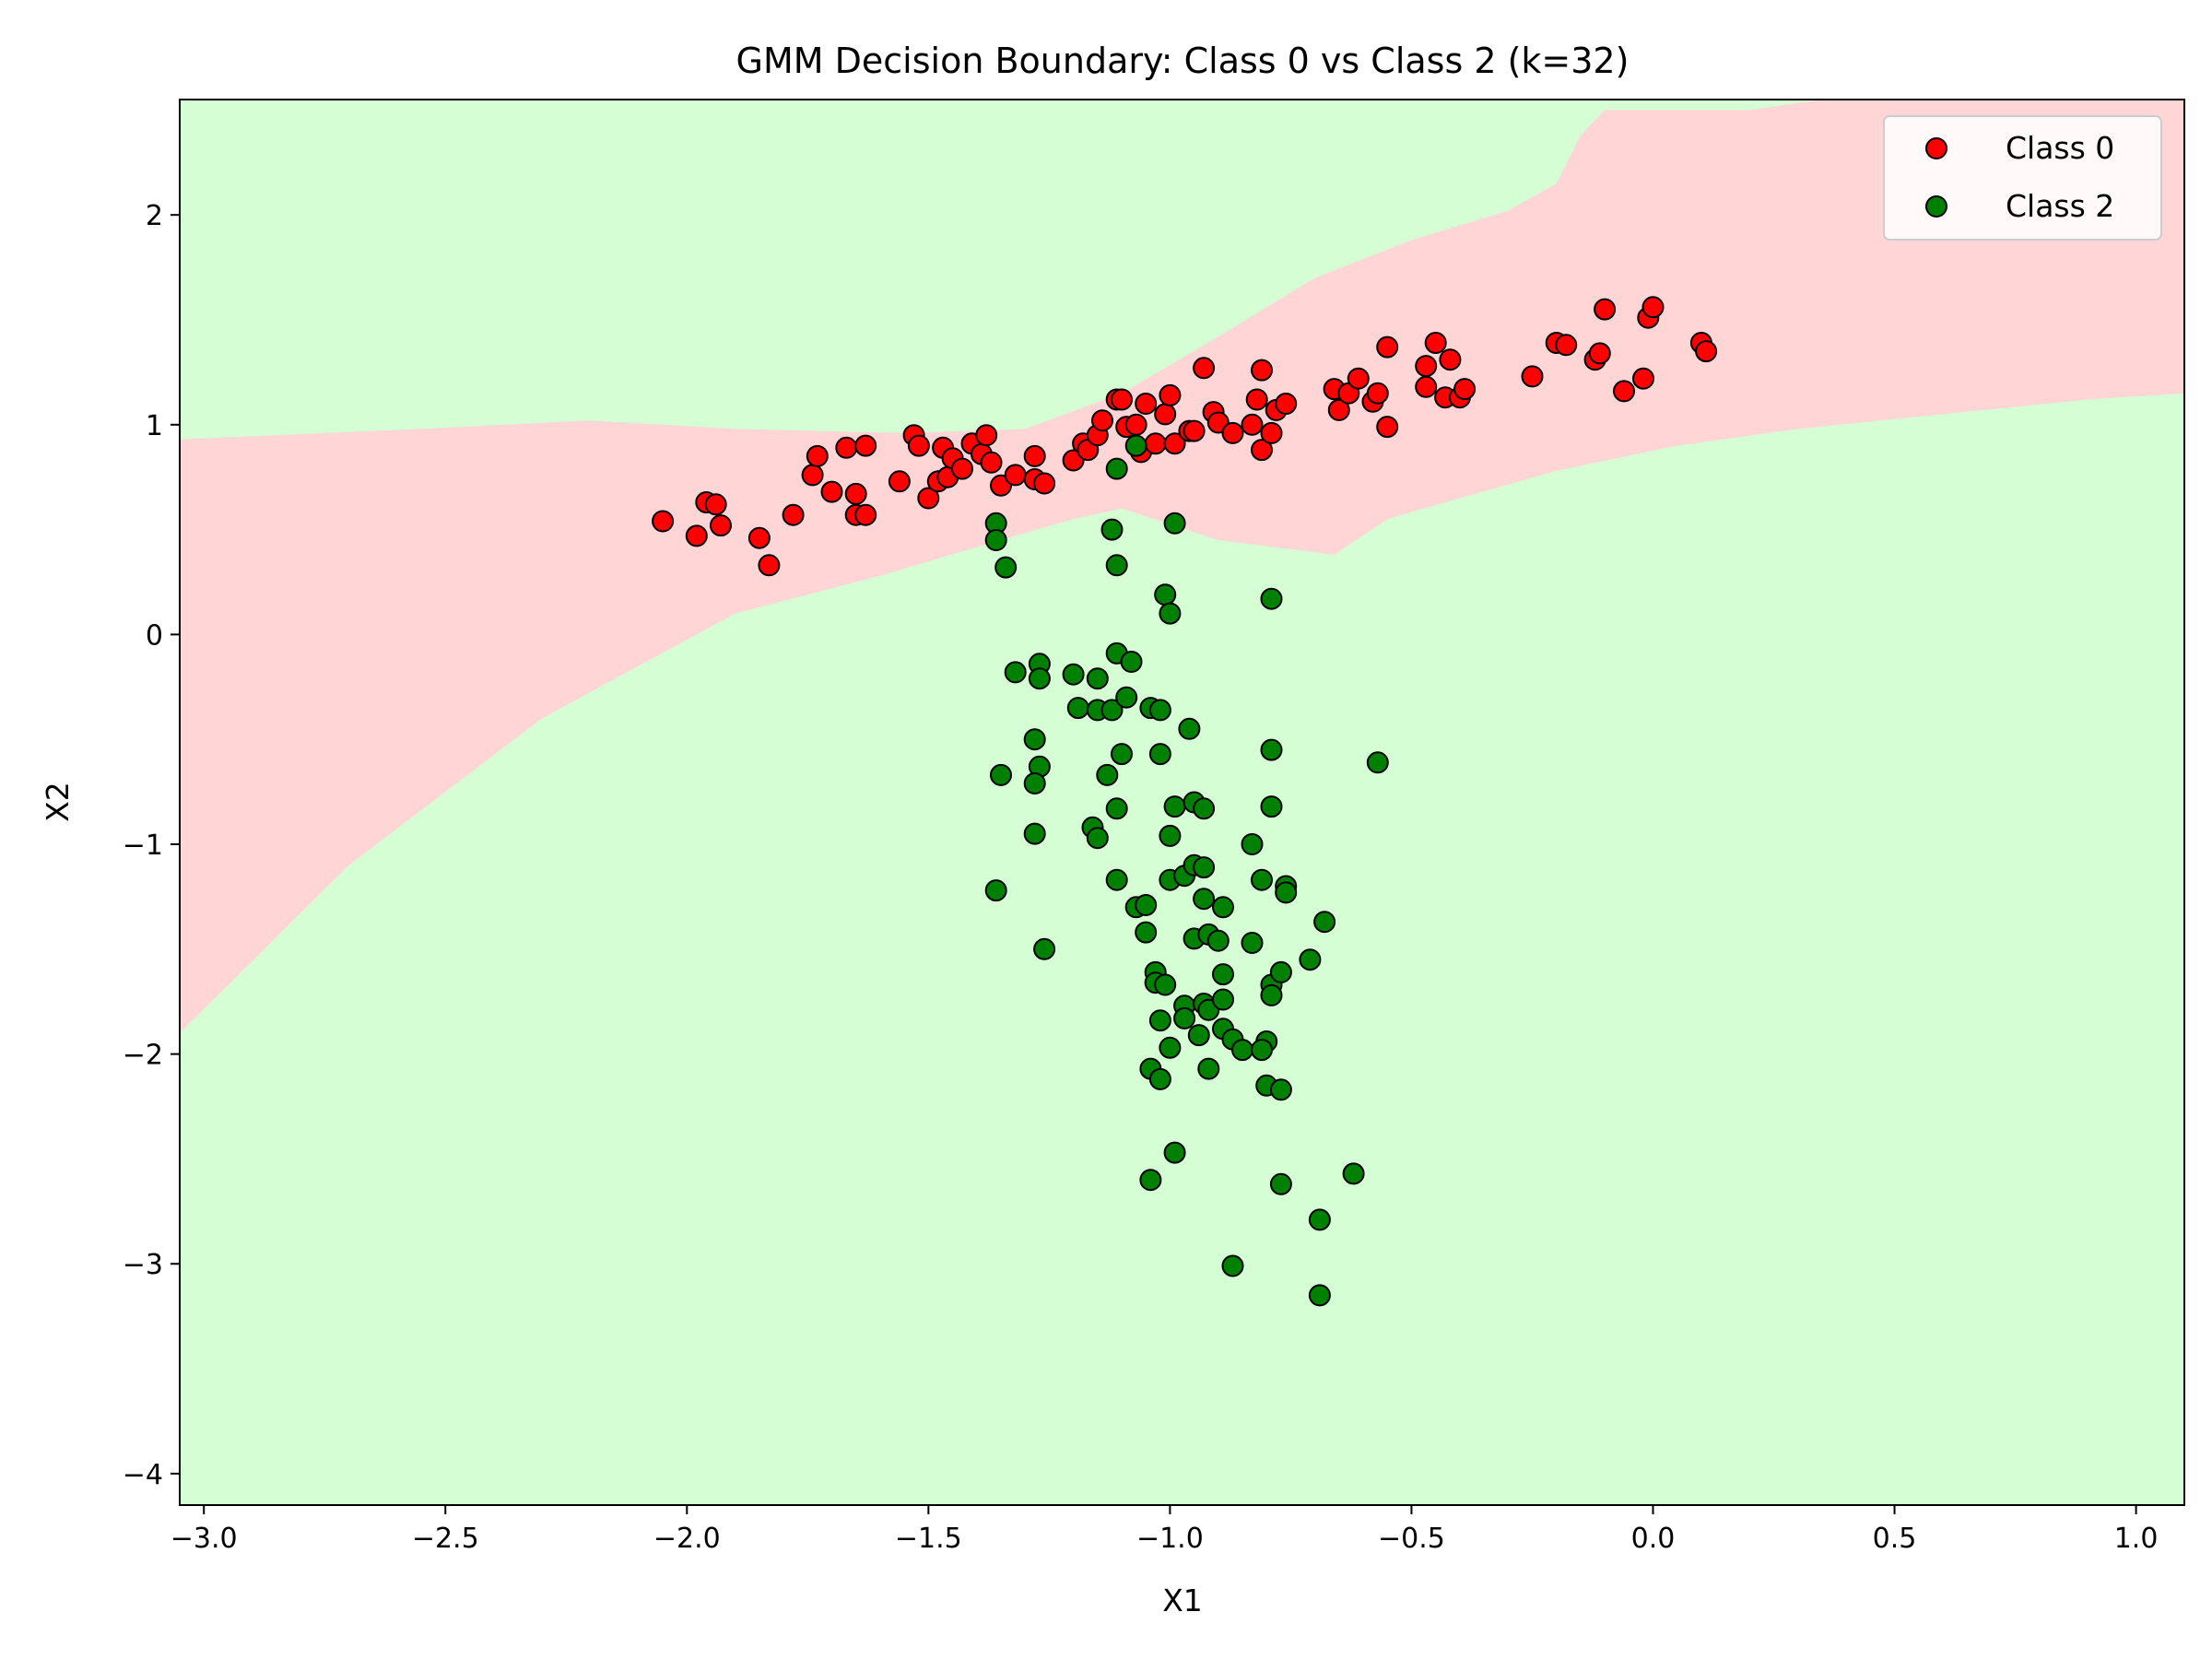 The height and width of the screenshot is (1659, 2212). What do you see at coordinates (143, 1265) in the screenshot?
I see `y-tick-label: −3` at bounding box center [143, 1265].